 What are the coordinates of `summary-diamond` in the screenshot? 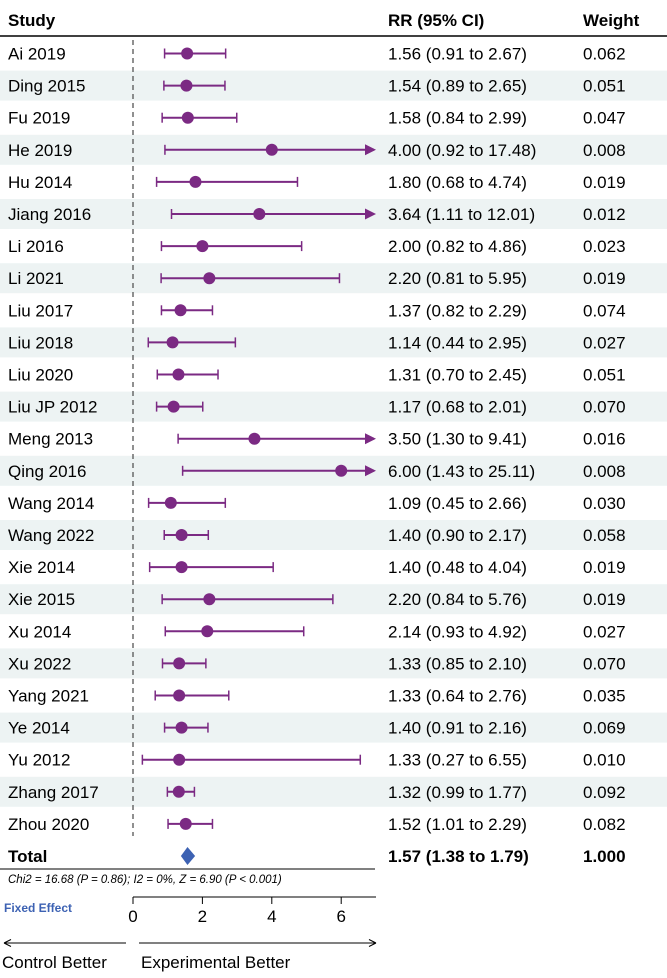 It's located at (188, 856).